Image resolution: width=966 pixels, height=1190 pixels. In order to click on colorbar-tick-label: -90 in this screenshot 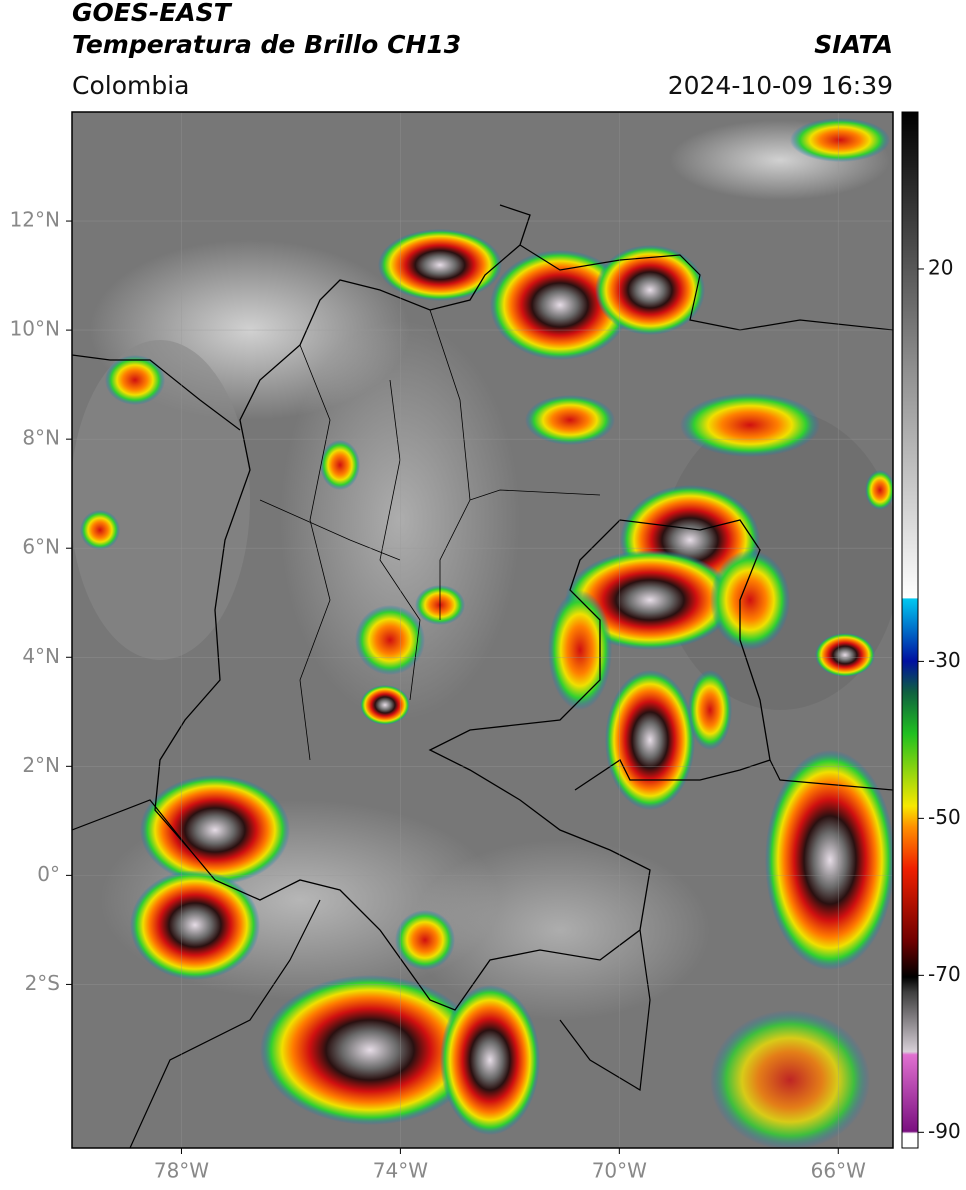, I will do `click(944, 1131)`.